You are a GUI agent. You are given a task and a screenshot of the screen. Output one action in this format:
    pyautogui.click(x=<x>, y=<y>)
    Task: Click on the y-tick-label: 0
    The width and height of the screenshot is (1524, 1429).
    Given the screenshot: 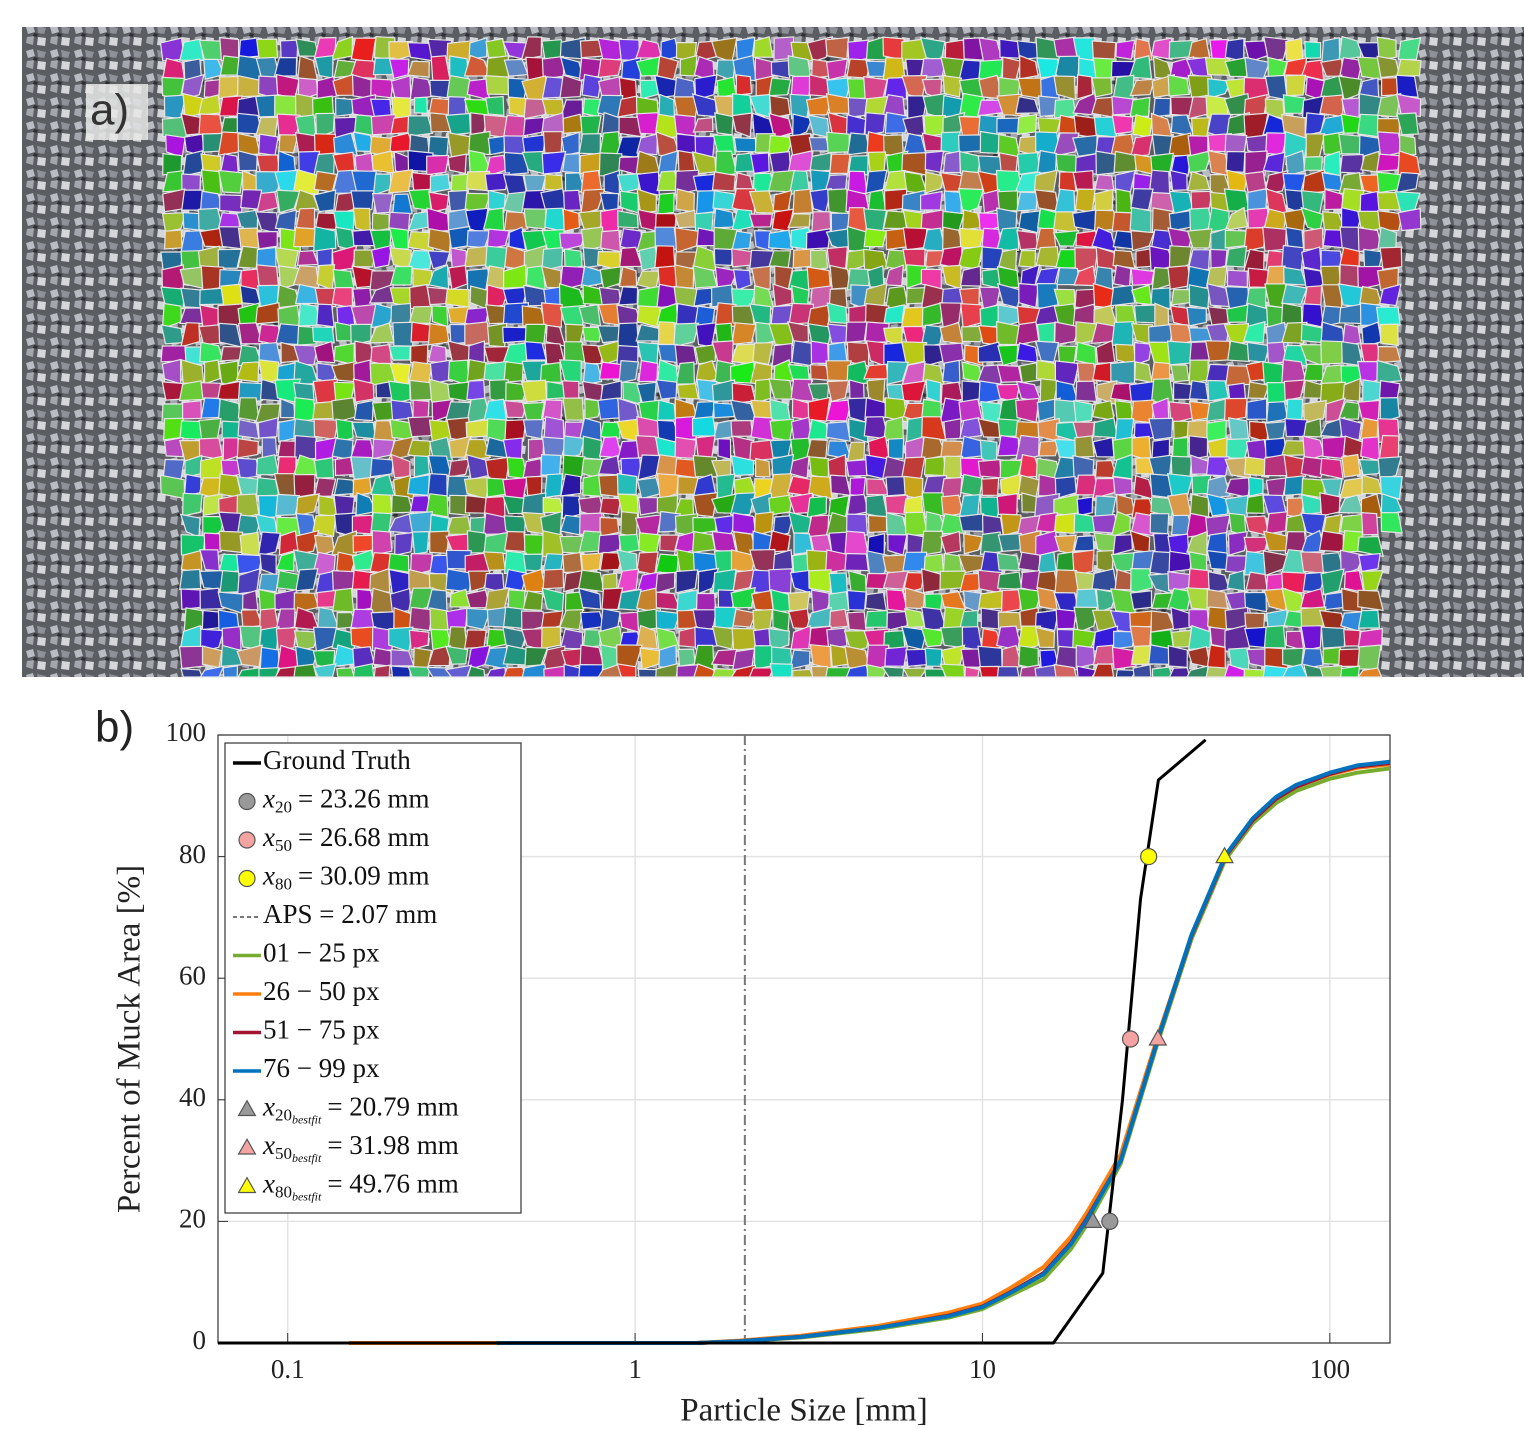 What is the action you would take?
    pyautogui.click(x=200, y=1340)
    